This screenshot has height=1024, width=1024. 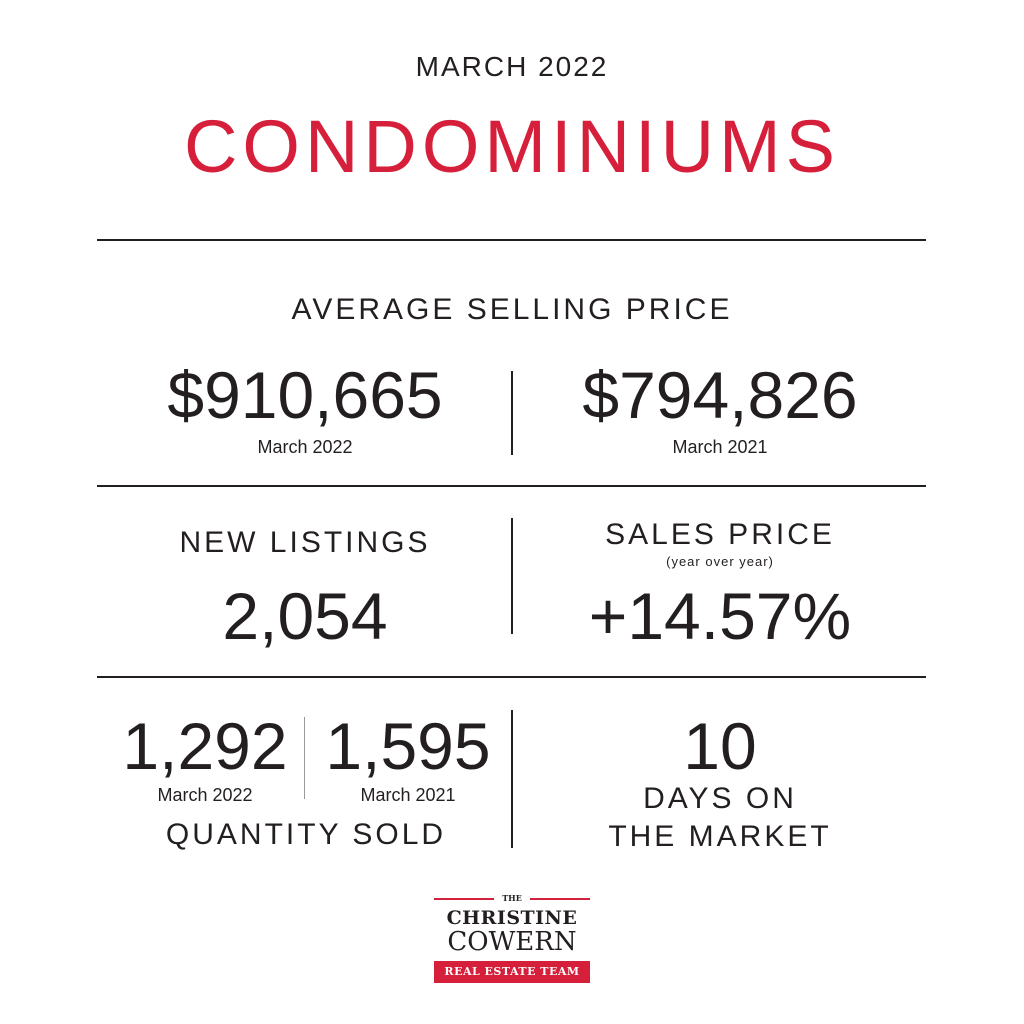 I want to click on avg-price-current: $910,665, so click(x=305, y=395).